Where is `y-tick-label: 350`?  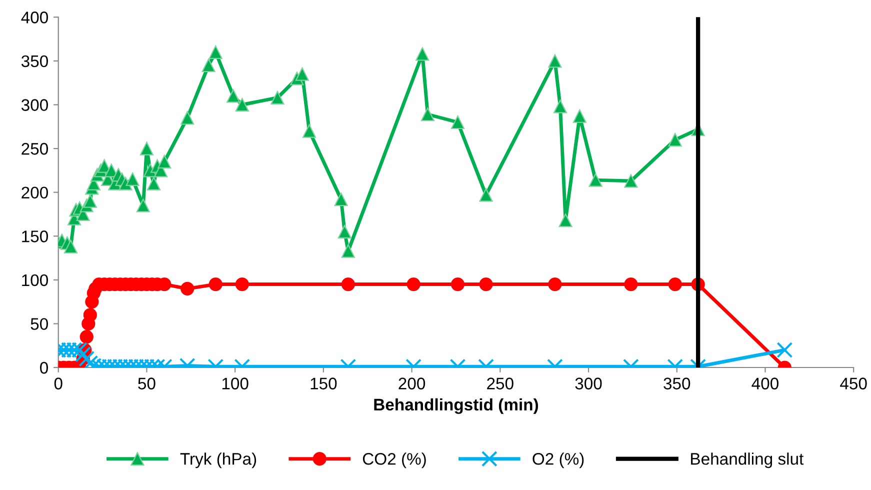
y-tick-label: 350 is located at coordinates (34, 61).